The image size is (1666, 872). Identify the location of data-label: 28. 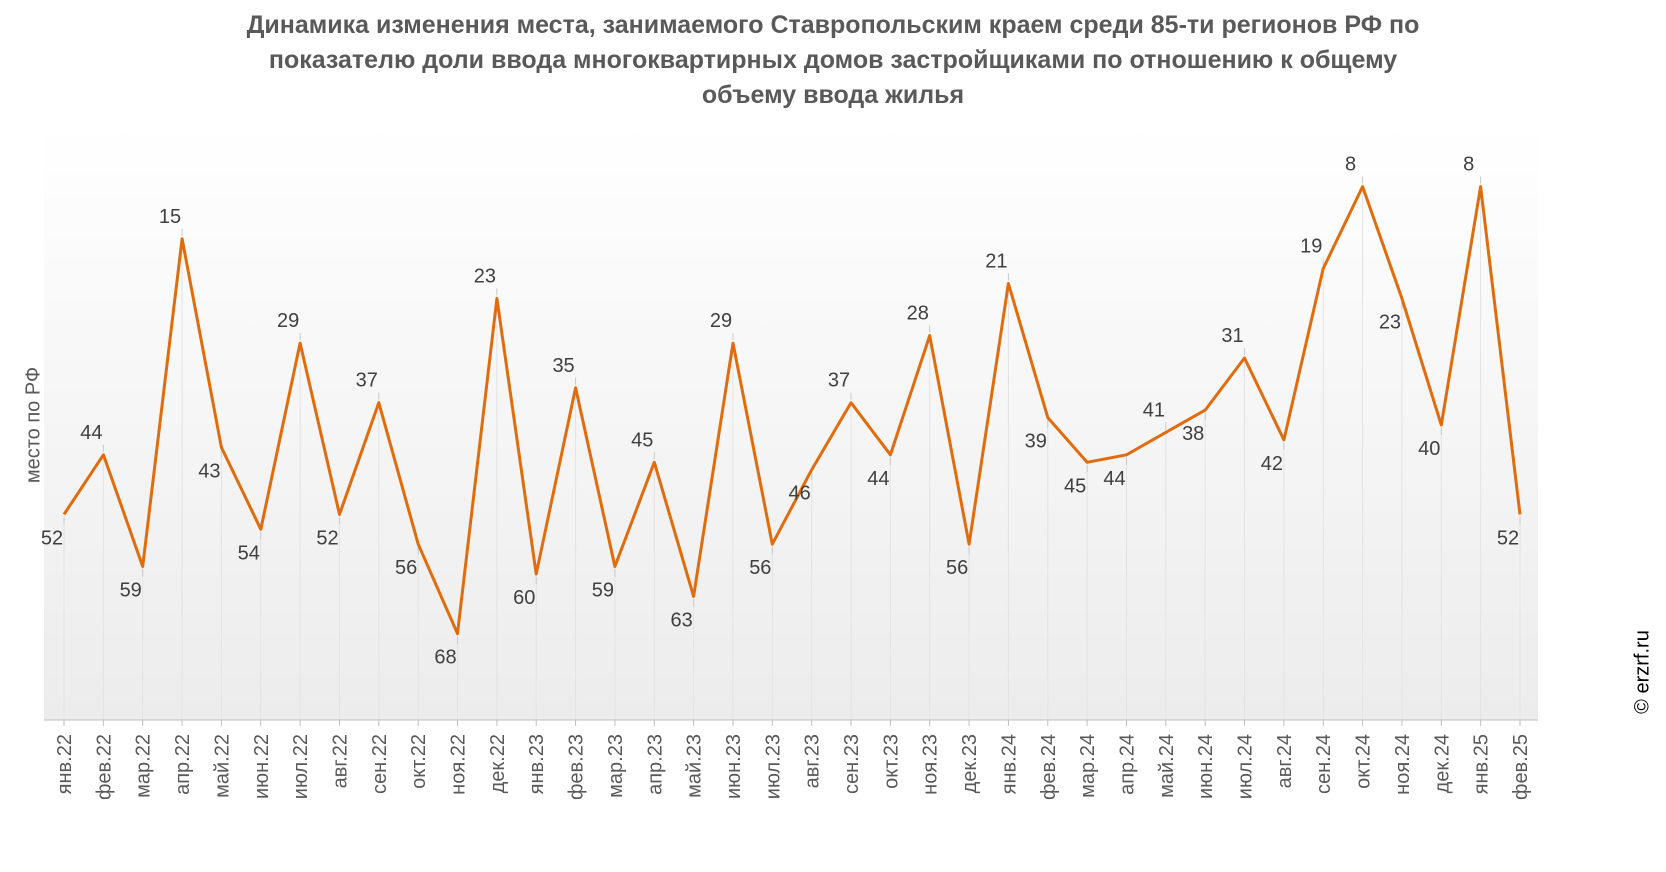
(918, 314).